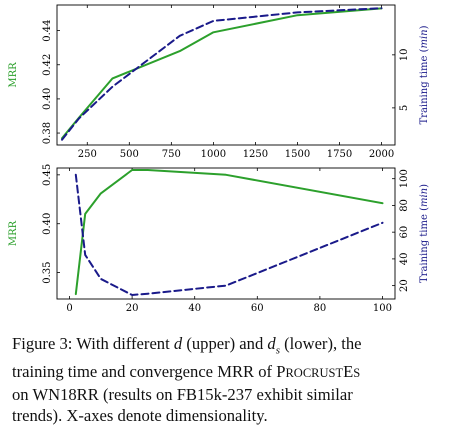 The height and width of the screenshot is (438, 450). What do you see at coordinates (140, 416) in the screenshot?
I see `caption-text: trends). X-axes denote dimensionality.` at bounding box center [140, 416].